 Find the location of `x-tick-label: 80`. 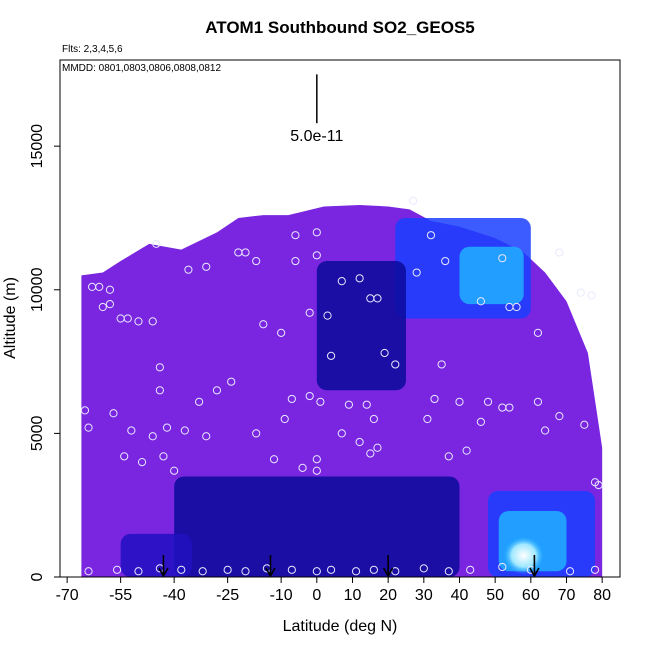

x-tick-label: 80 is located at coordinates (602, 595).